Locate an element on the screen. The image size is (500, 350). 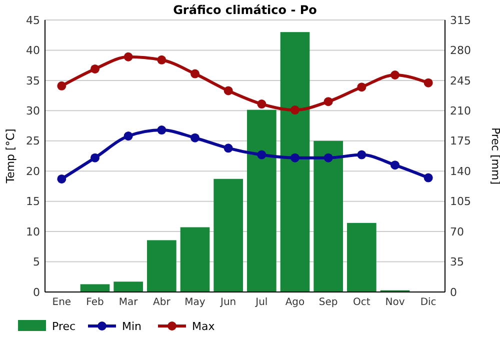
y2-tick-label: 210 is located at coordinates (460, 111).